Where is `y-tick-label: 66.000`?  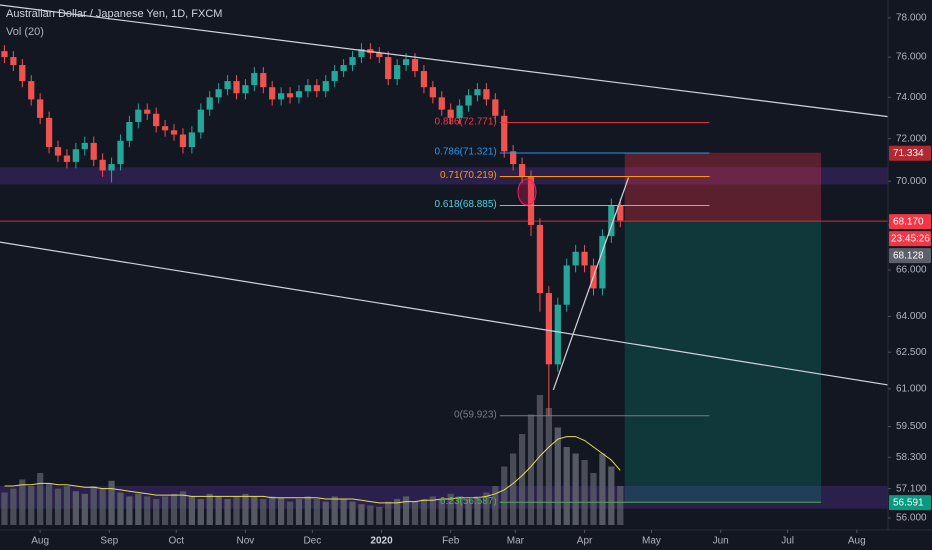
y-tick-label: 66.000 is located at coordinates (911, 270).